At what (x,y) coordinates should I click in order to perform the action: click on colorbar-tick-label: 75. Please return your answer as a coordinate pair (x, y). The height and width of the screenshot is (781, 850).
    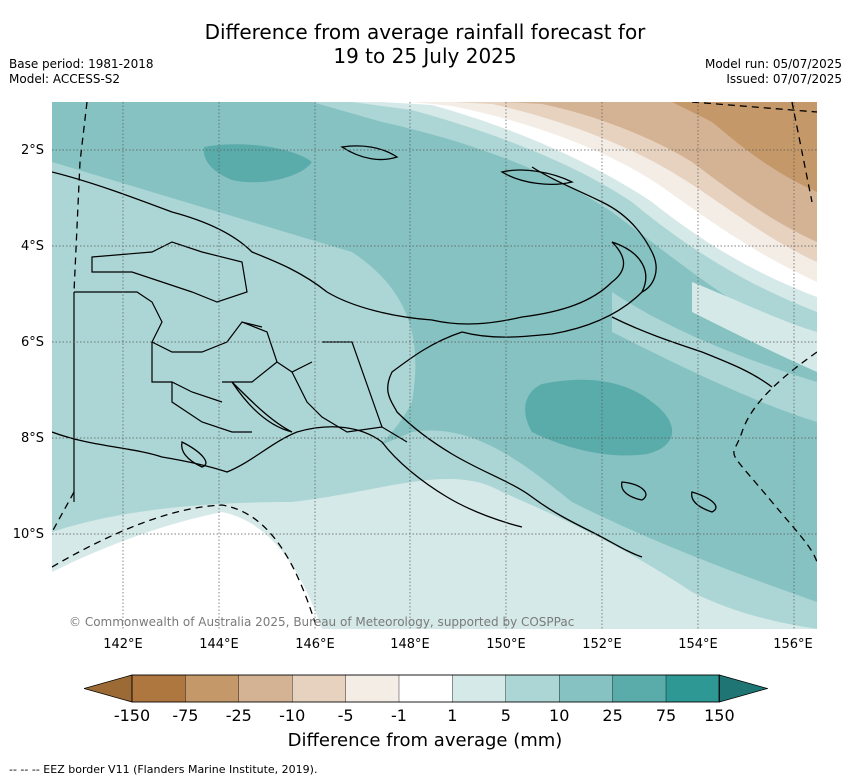
    Looking at the image, I should click on (666, 715).